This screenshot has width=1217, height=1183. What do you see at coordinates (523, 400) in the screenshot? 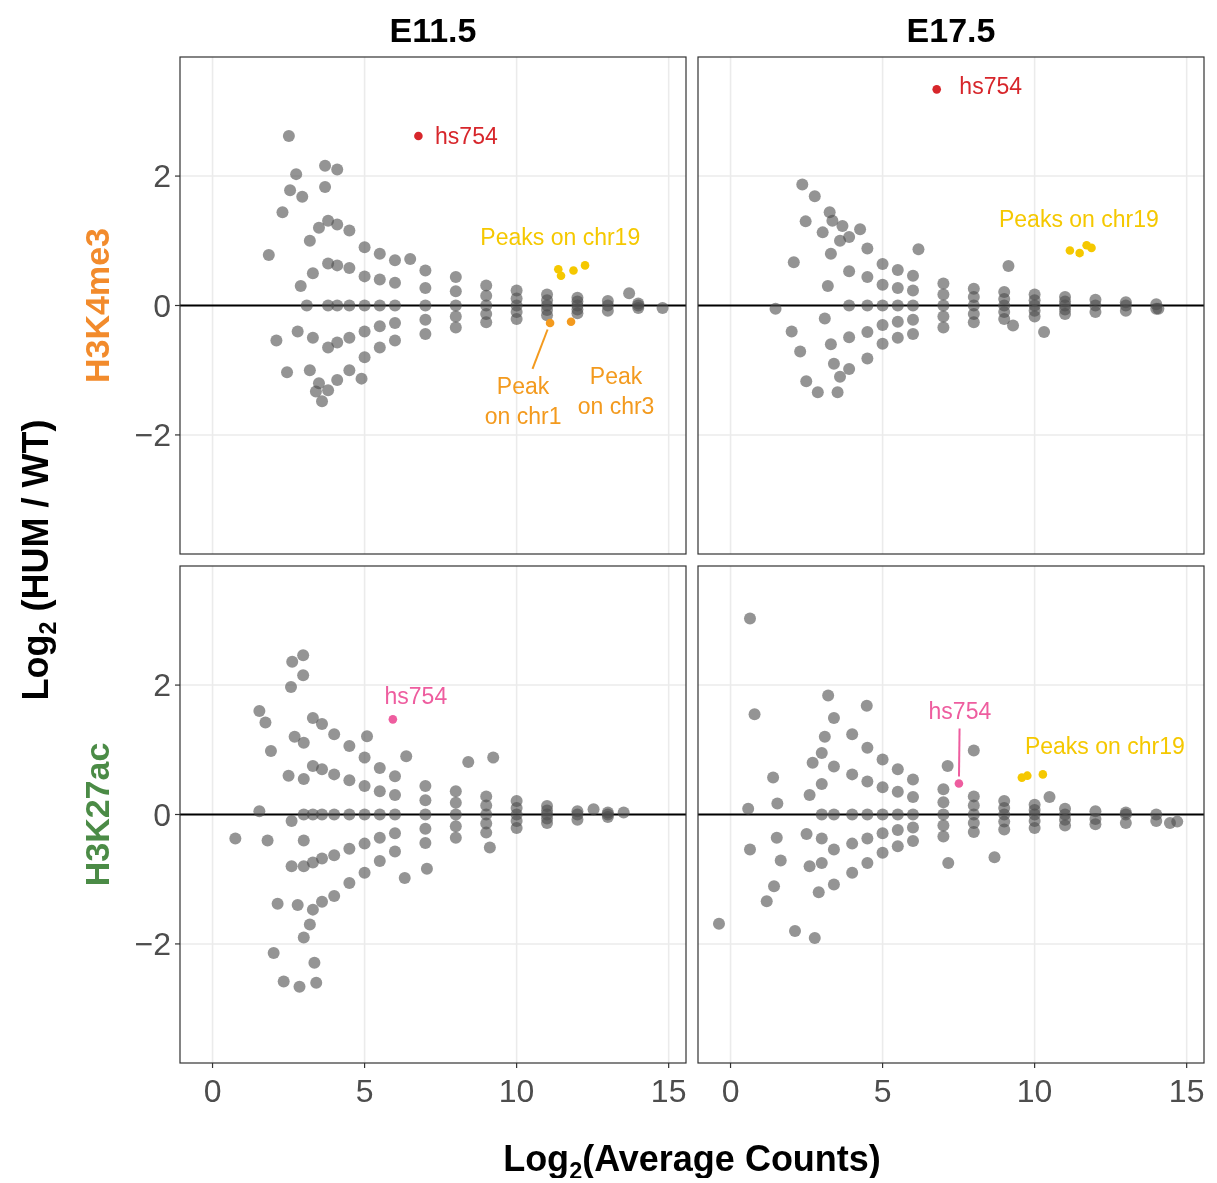
I see `annotation: Peak on chr1` at bounding box center [523, 400].